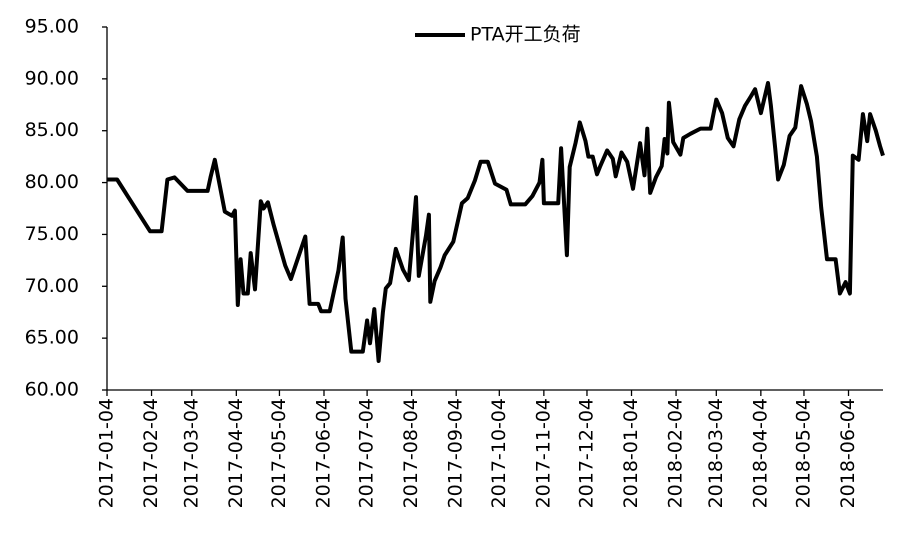 The image size is (900, 553). I want to click on y-tick-label: 65.00, so click(52, 338).